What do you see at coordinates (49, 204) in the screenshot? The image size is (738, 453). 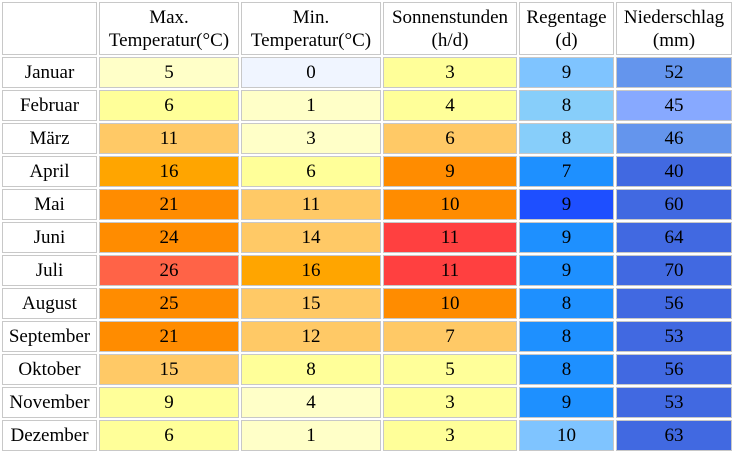 I see `month-cell: Mai` at bounding box center [49, 204].